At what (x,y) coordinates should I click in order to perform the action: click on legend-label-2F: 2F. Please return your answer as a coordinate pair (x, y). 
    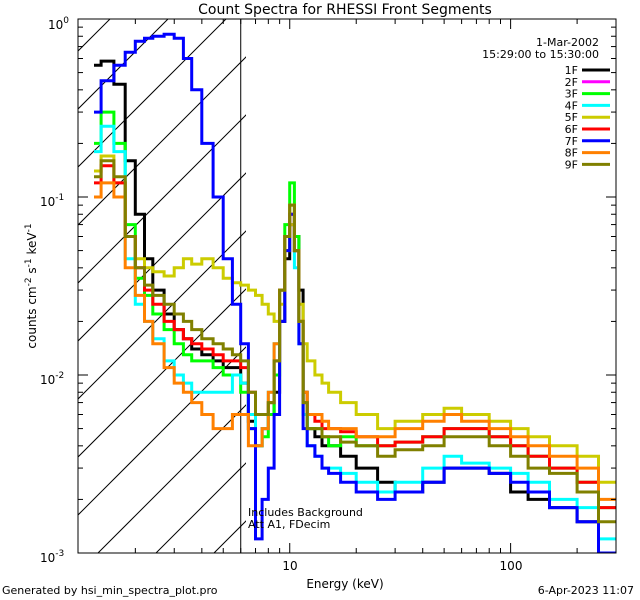
    Looking at the image, I should click on (571, 82).